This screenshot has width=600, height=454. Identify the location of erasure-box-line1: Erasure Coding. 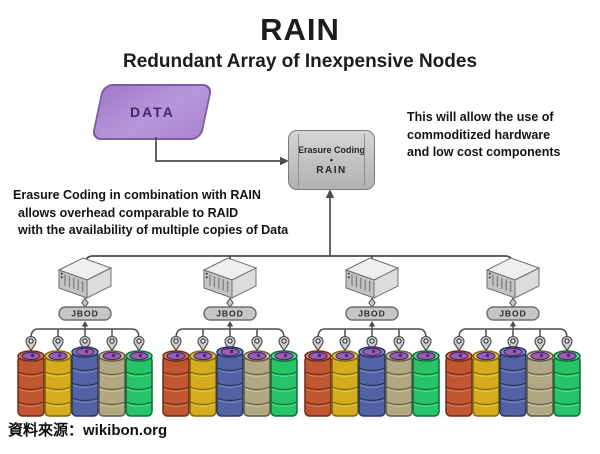
(331, 149).